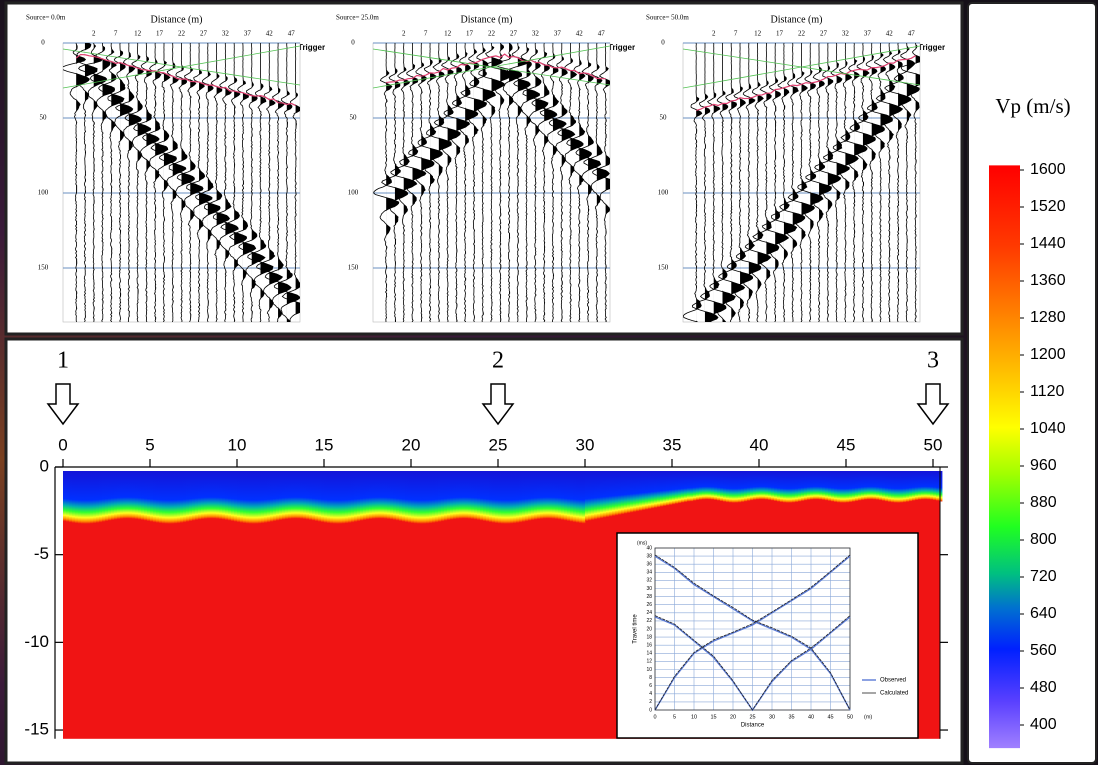 This screenshot has height=765, width=1098. I want to click on travel-time-curve, so click(752, 632).